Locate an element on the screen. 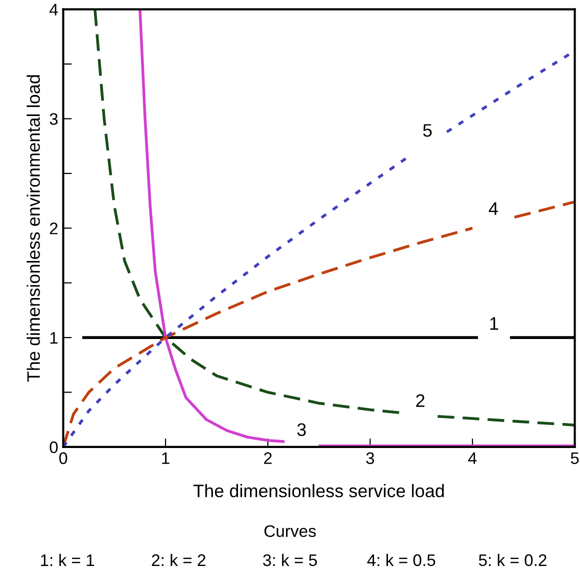  series-label: 5 is located at coordinates (427, 130).